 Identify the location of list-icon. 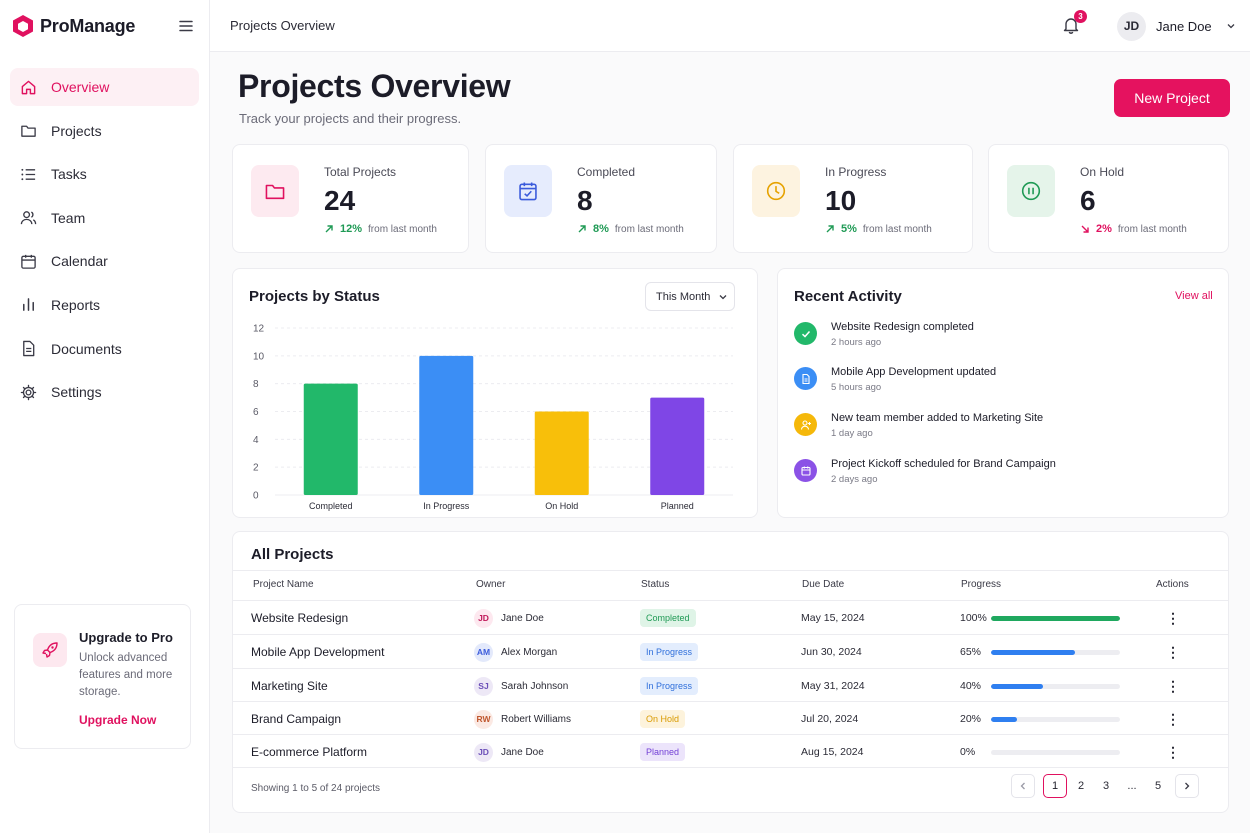
(28, 174).